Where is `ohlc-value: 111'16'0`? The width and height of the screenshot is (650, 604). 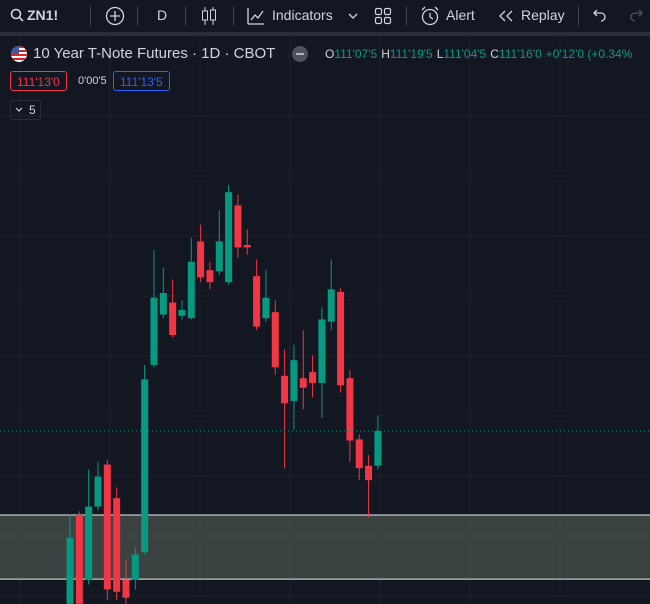
ohlc-value: 111'16'0 is located at coordinates (520, 54).